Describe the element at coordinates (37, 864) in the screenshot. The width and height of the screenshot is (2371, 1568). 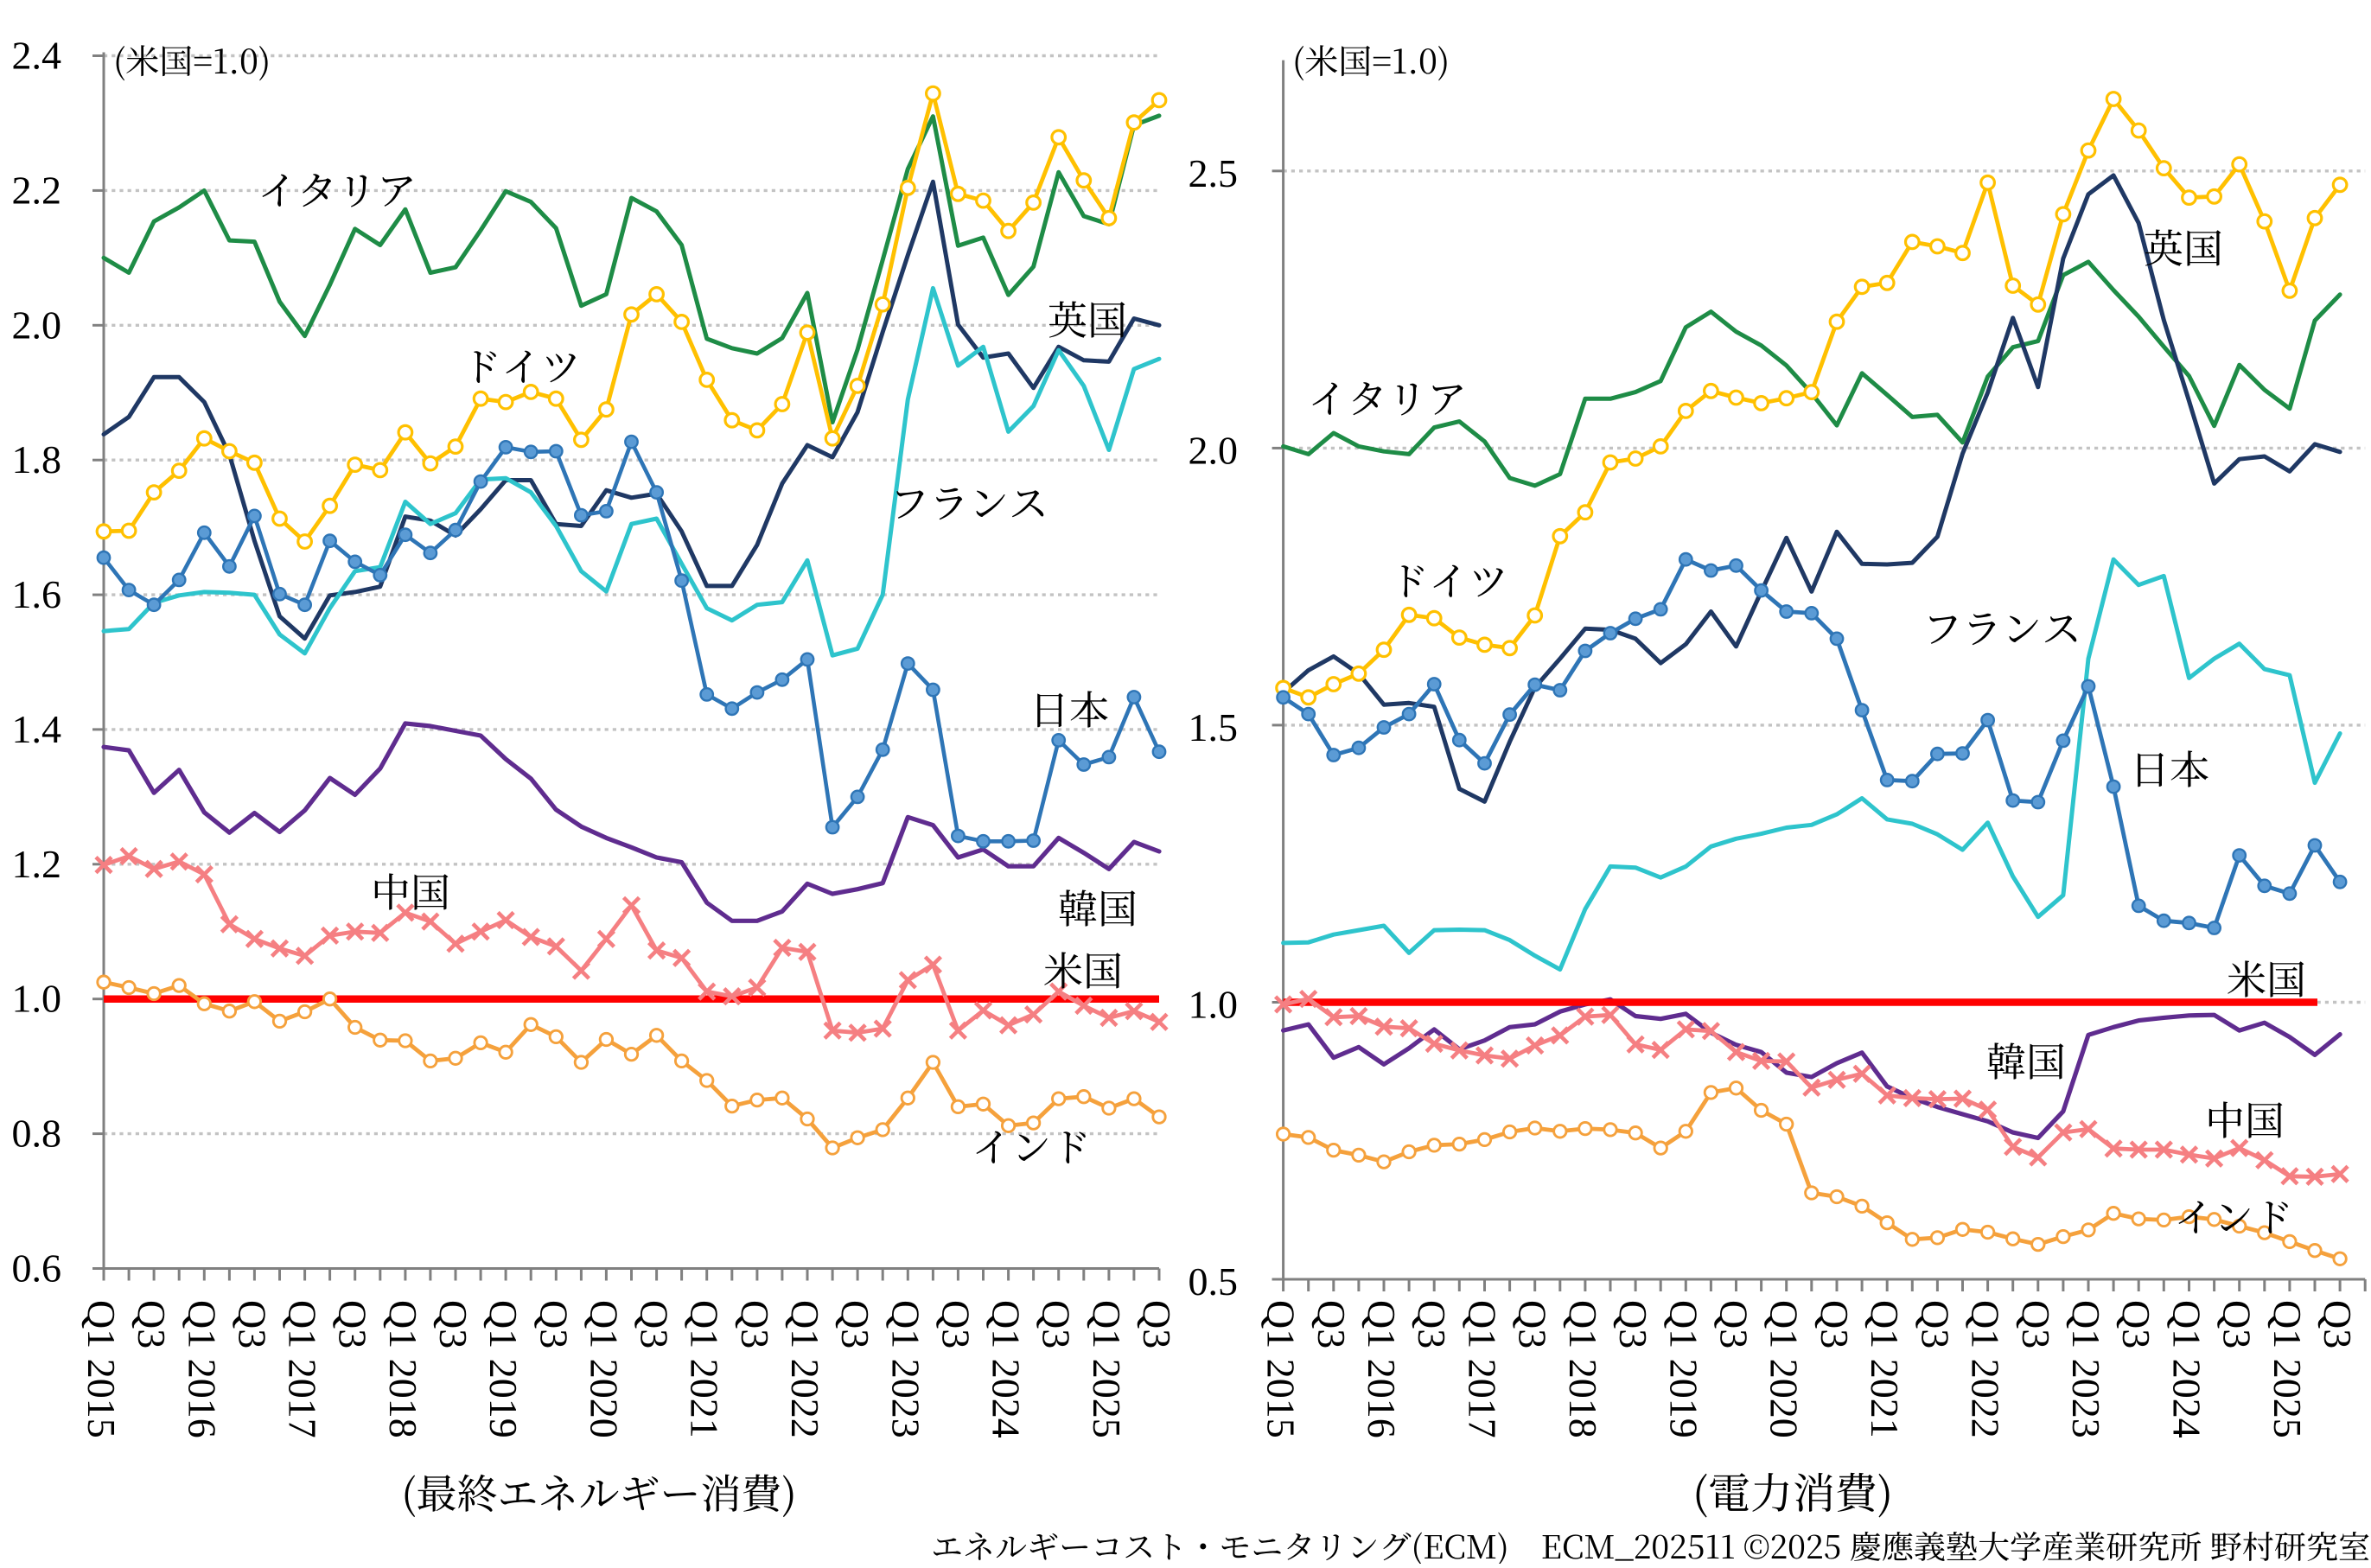
I see `svg-text: 1.2` at that location.